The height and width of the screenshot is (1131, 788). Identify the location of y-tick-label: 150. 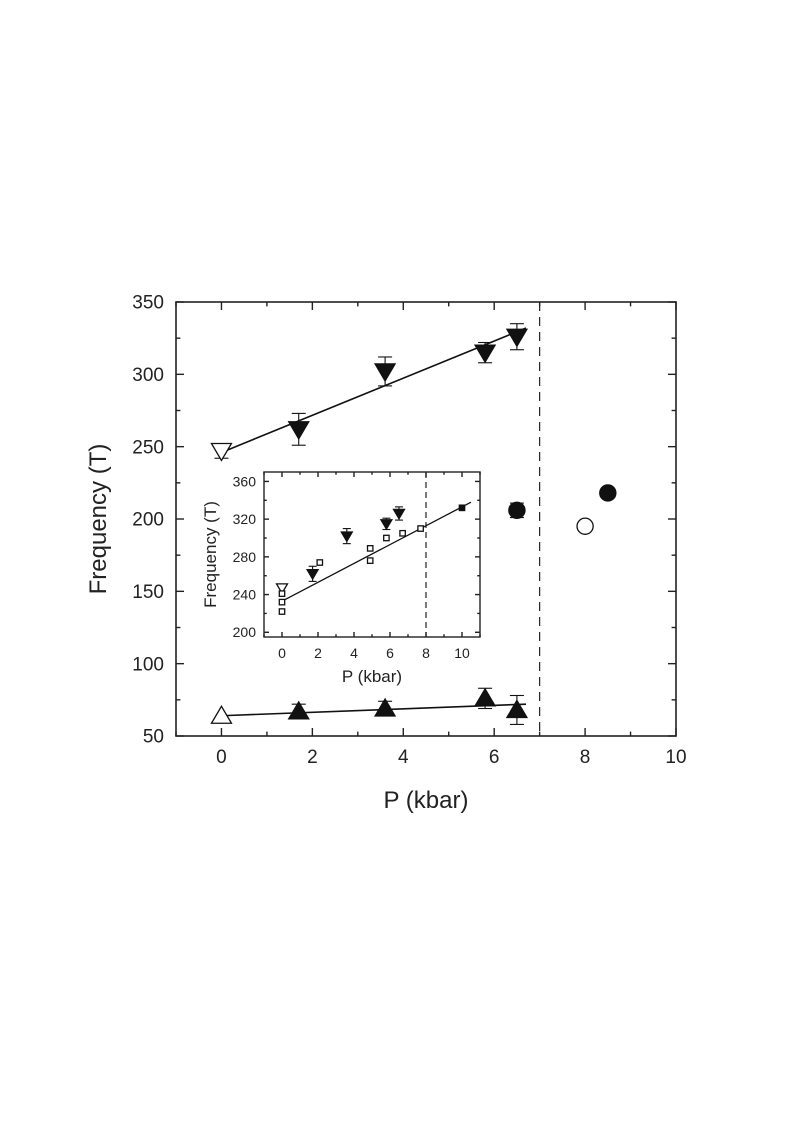
(148, 592).